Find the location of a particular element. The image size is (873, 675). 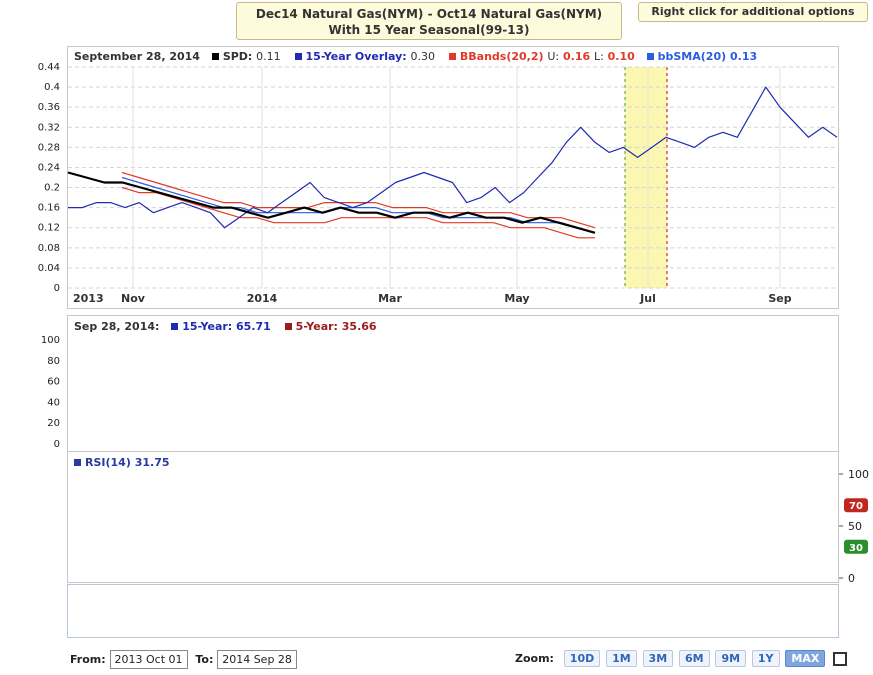

price-legend-date: September 28, 2014 is located at coordinates (137, 56).